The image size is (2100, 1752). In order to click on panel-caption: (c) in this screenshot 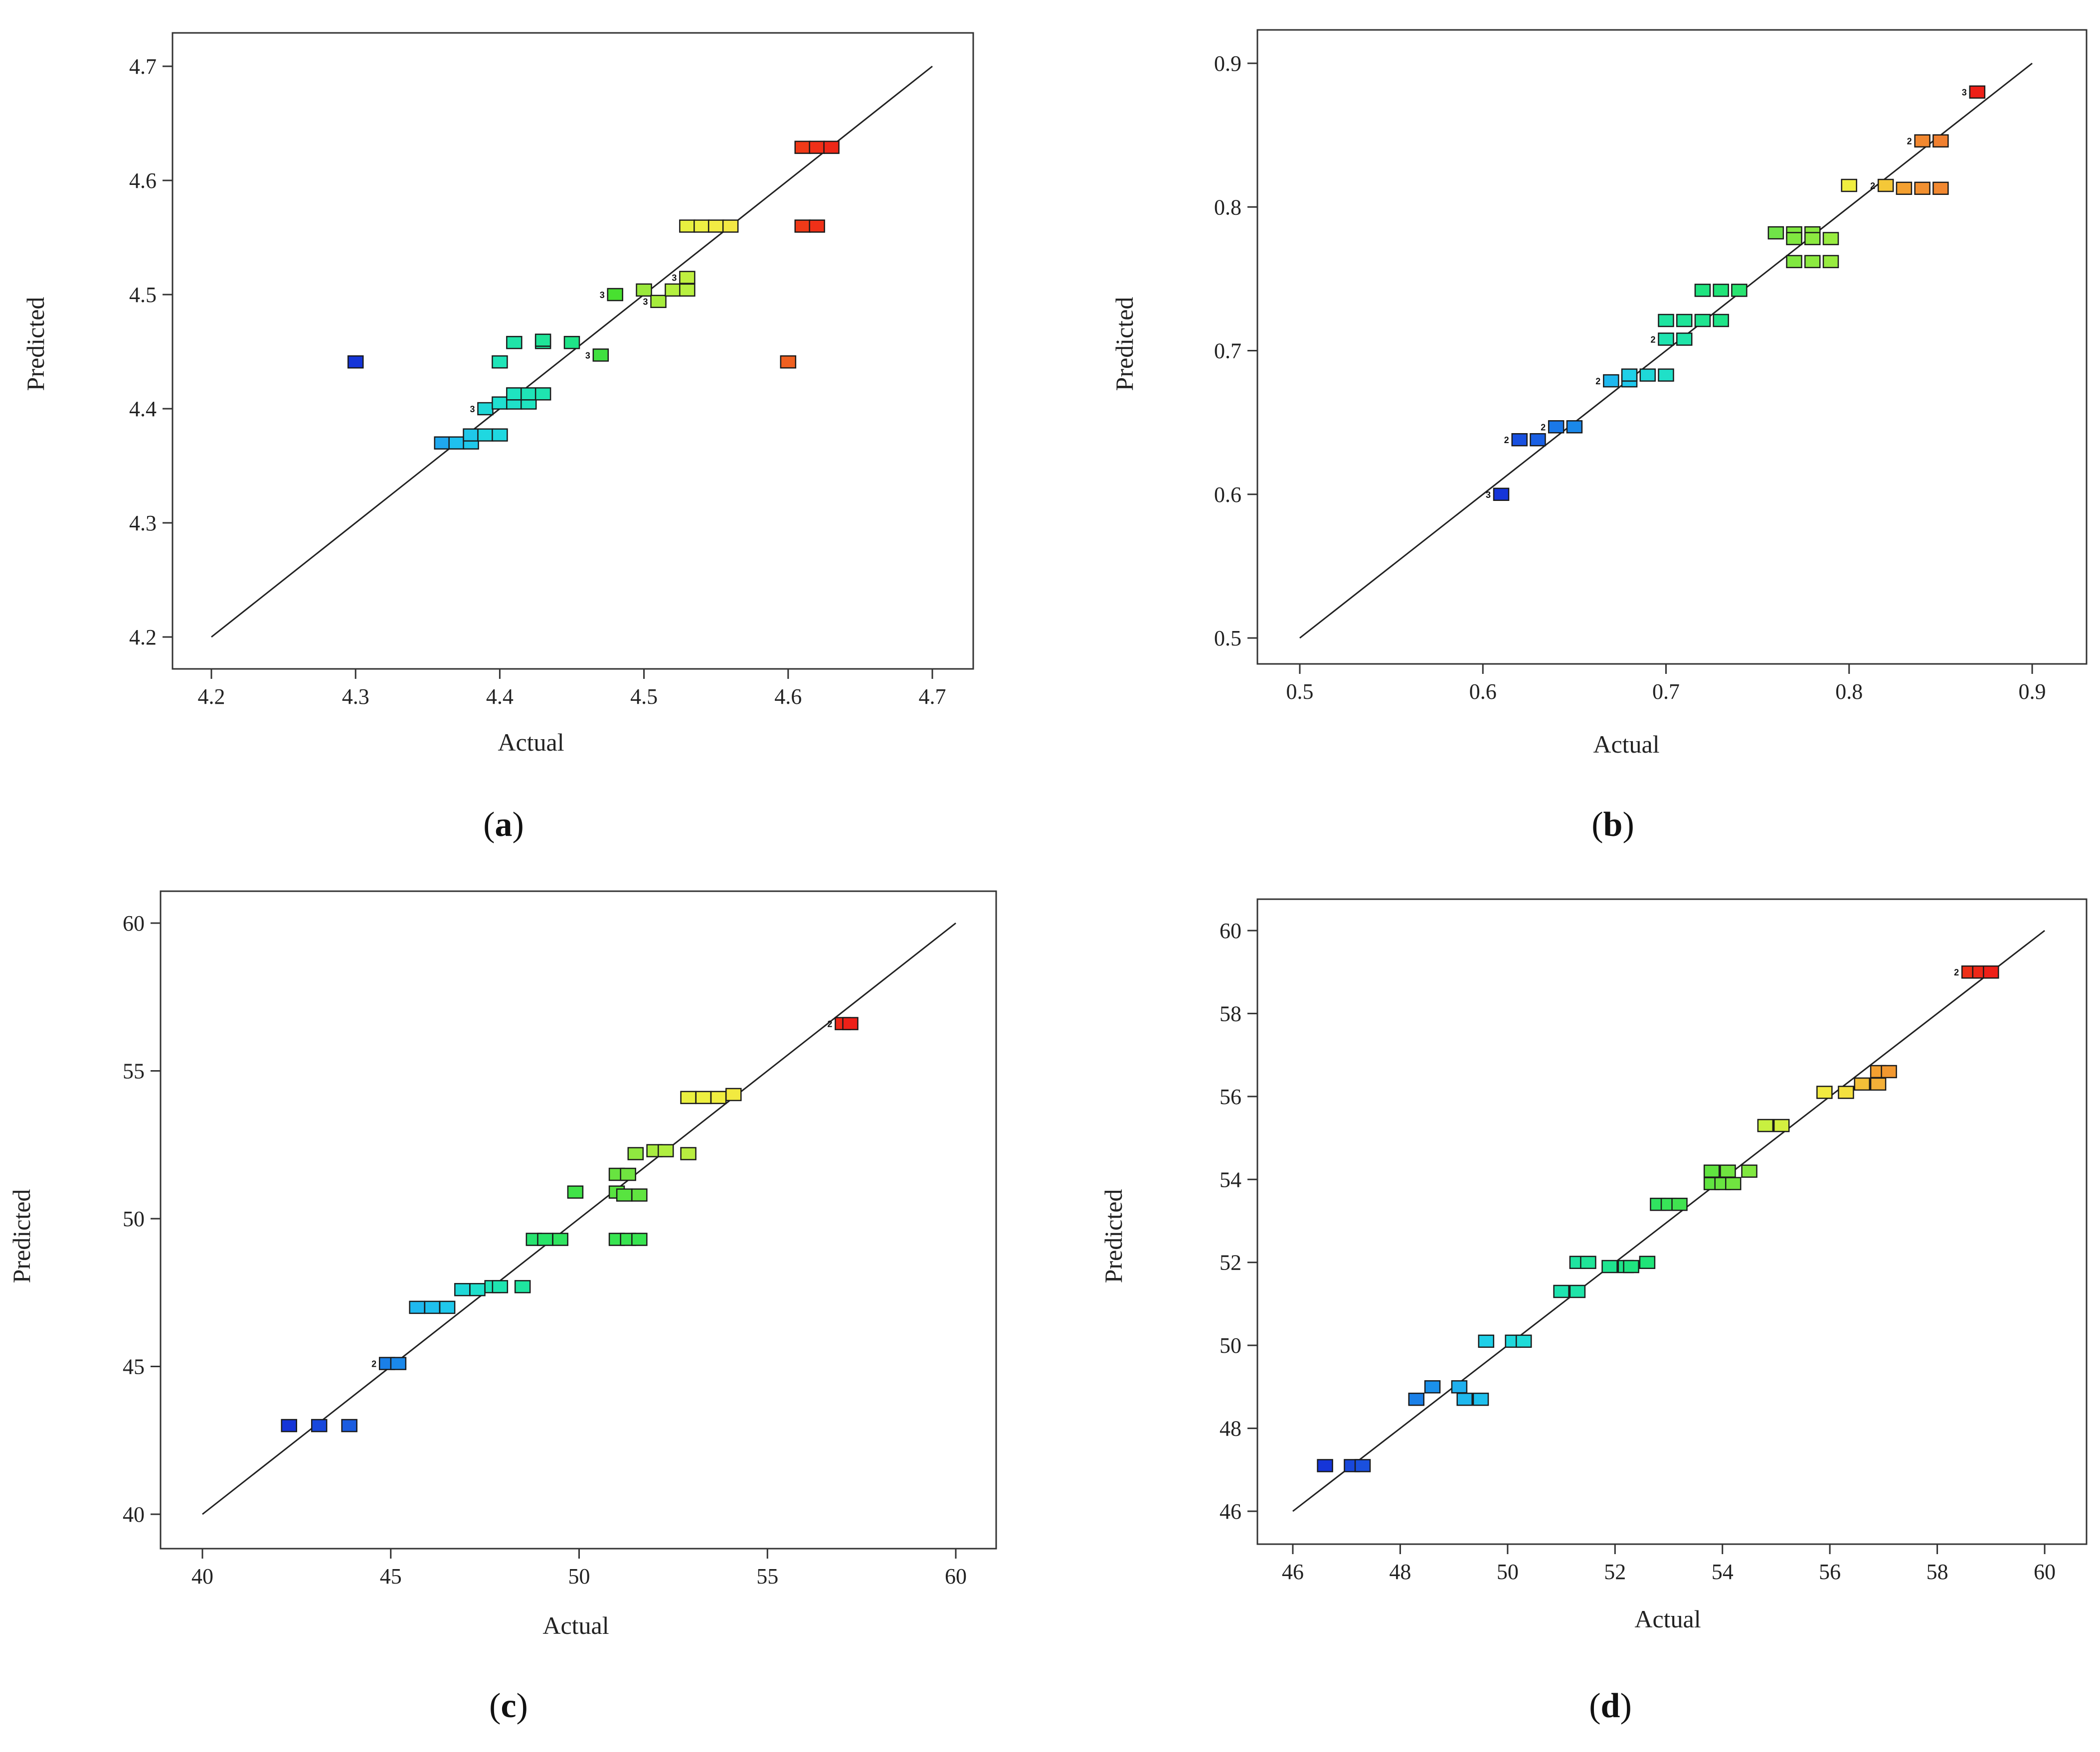, I will do `click(509, 1706)`.